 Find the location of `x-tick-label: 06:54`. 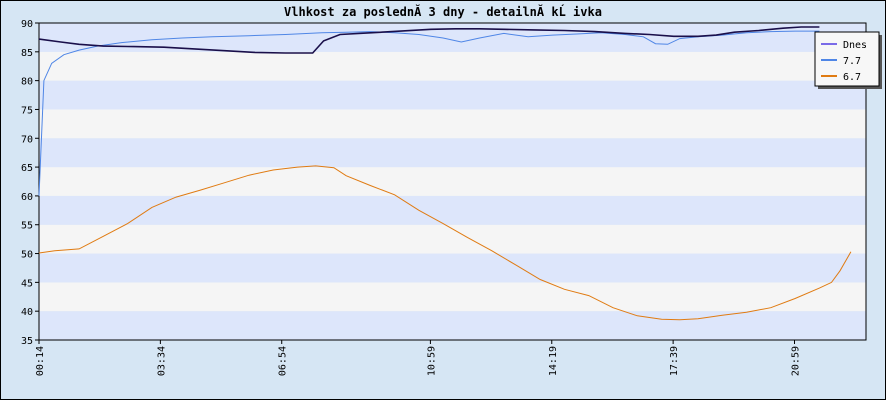

x-tick-label: 06:54 is located at coordinates (283, 361).